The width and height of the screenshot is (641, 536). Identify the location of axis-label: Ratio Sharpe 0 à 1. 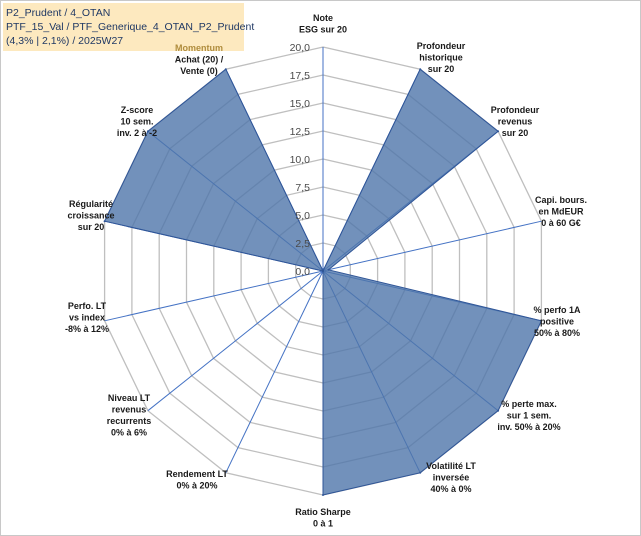
(323, 518).